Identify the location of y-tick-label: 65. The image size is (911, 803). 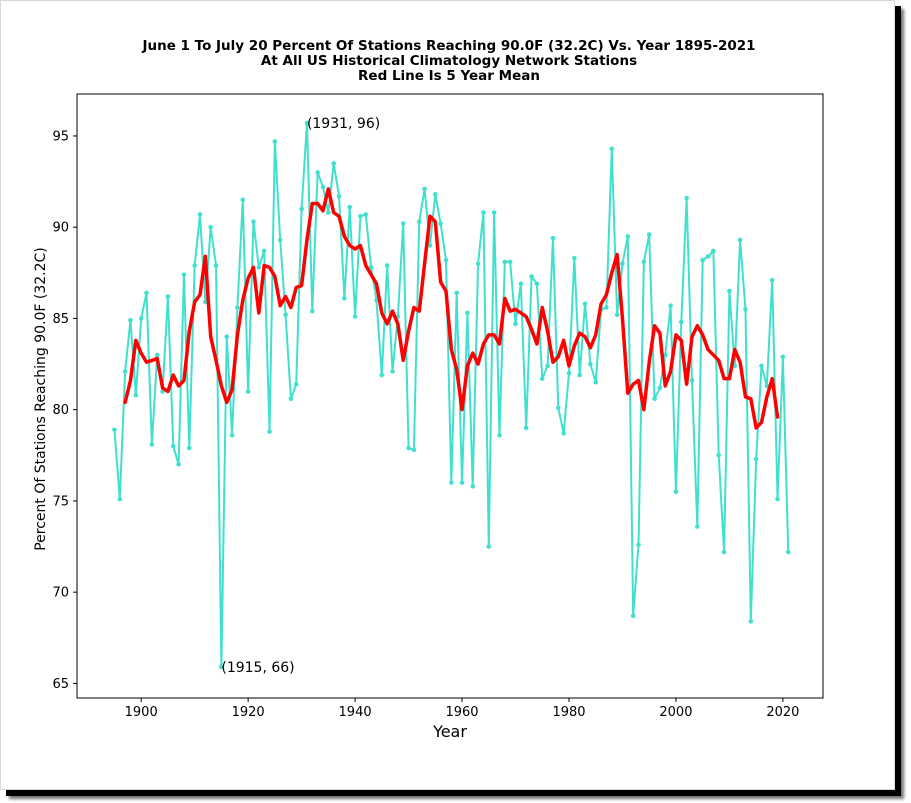
(60, 684).